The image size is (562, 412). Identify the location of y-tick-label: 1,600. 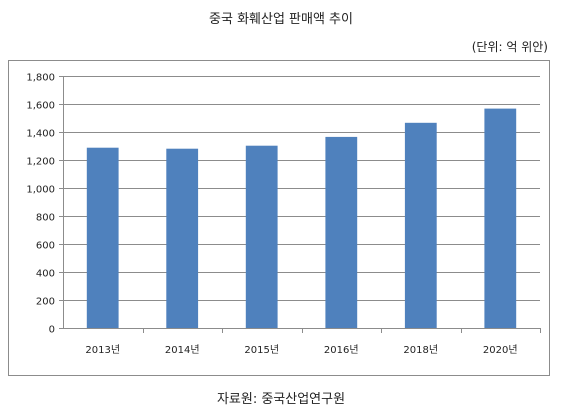
(40, 106).